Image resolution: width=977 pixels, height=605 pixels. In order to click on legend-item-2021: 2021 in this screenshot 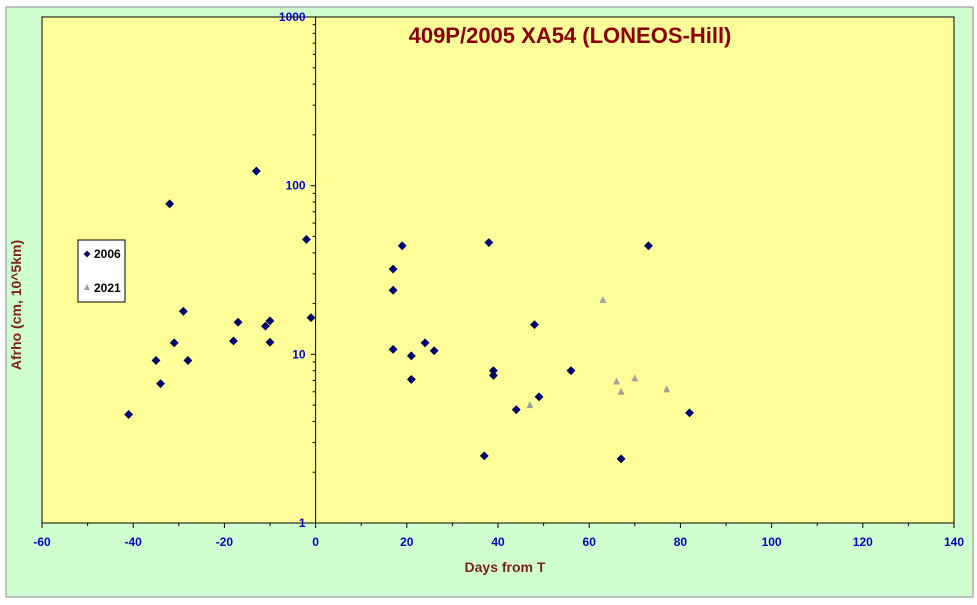, I will do `click(102, 288)`.